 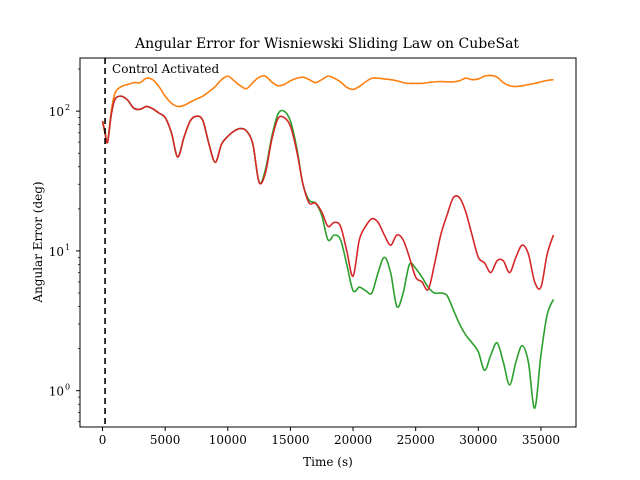 I want to click on x-tick-label: 35000, so click(x=541, y=440).